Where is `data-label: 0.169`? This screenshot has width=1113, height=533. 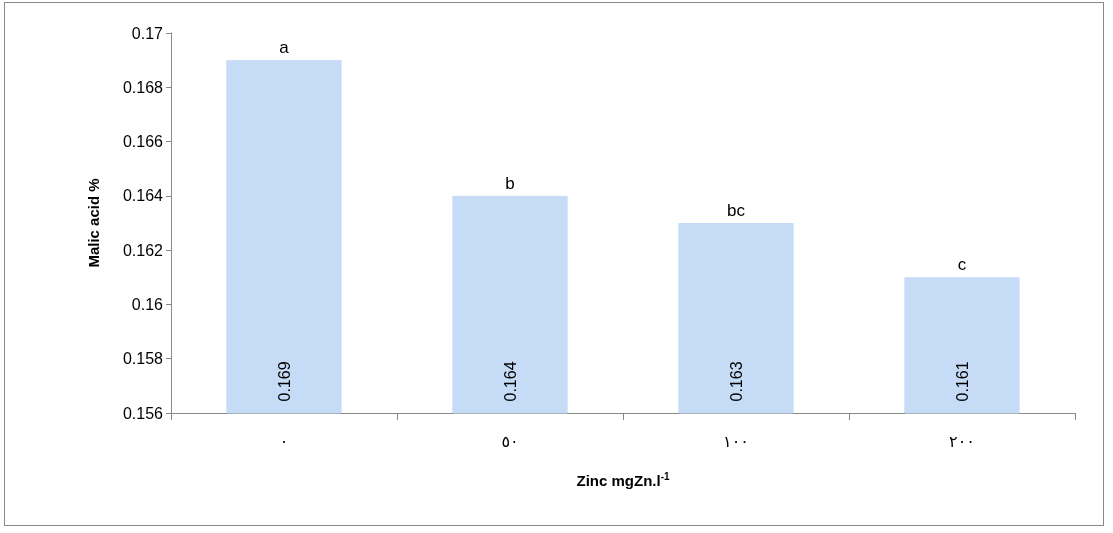
data-label: 0.169 is located at coordinates (284, 381).